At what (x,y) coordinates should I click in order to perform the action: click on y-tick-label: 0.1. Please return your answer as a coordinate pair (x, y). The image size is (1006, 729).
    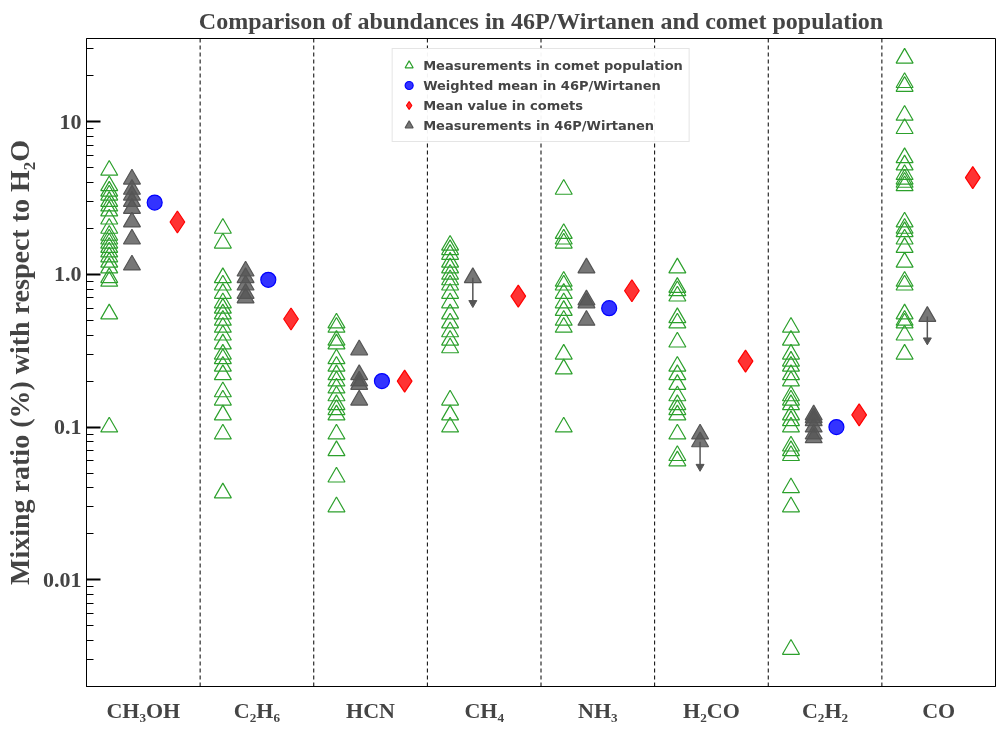
    Looking at the image, I should click on (68, 427).